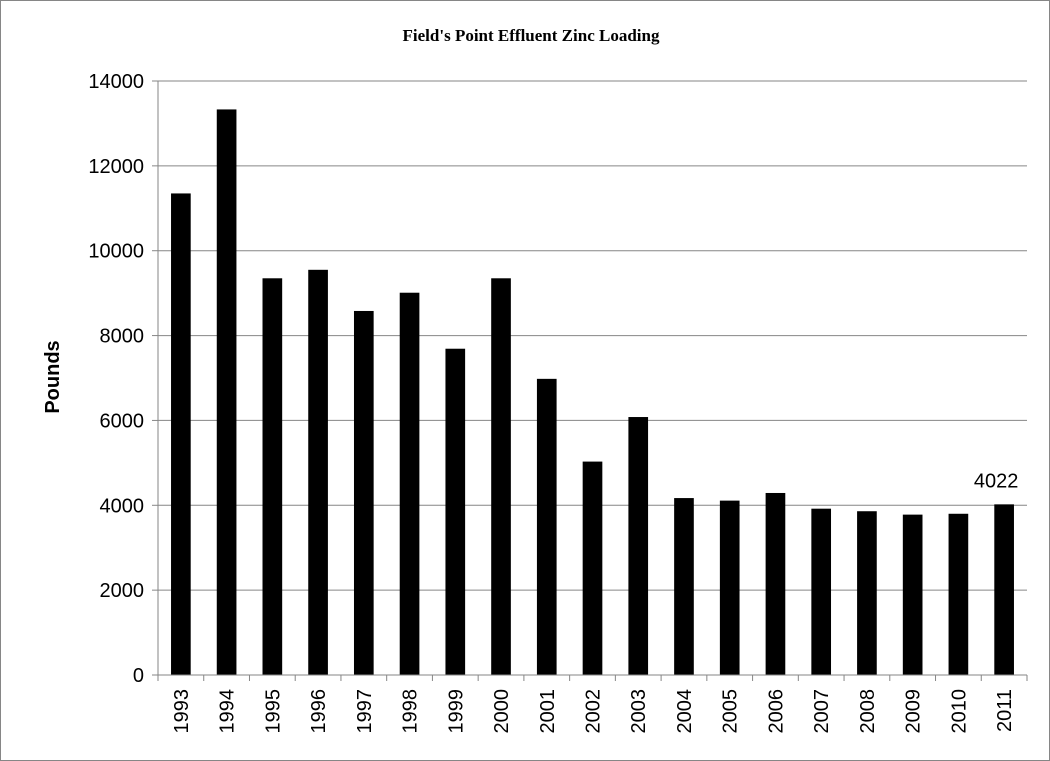 The width and height of the screenshot is (1050, 761). What do you see at coordinates (365, 711) in the screenshot?
I see `x-tick-label: 1997` at bounding box center [365, 711].